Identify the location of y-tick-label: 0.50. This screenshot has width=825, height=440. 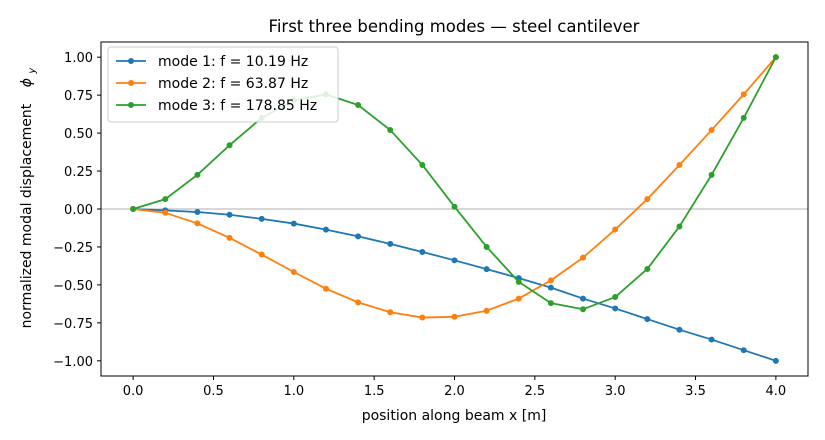
(78, 134).